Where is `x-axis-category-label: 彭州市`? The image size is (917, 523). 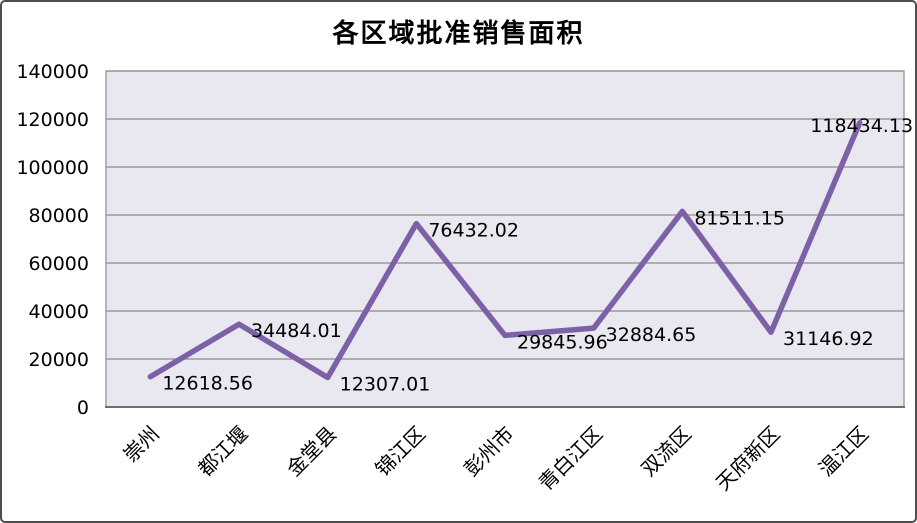 x-axis-category-label: 彭州市 is located at coordinates (488, 451).